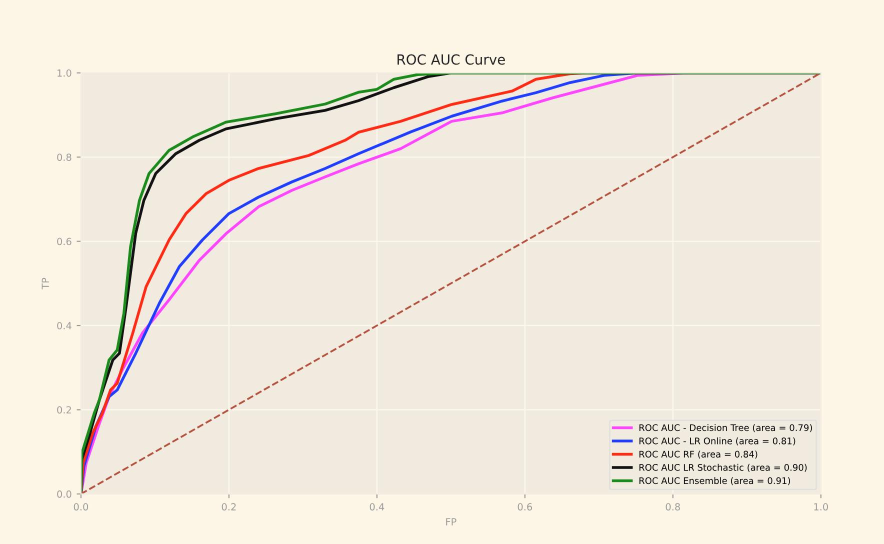  What do you see at coordinates (377, 507) in the screenshot?
I see `x-tick-label: 0.4` at bounding box center [377, 507].